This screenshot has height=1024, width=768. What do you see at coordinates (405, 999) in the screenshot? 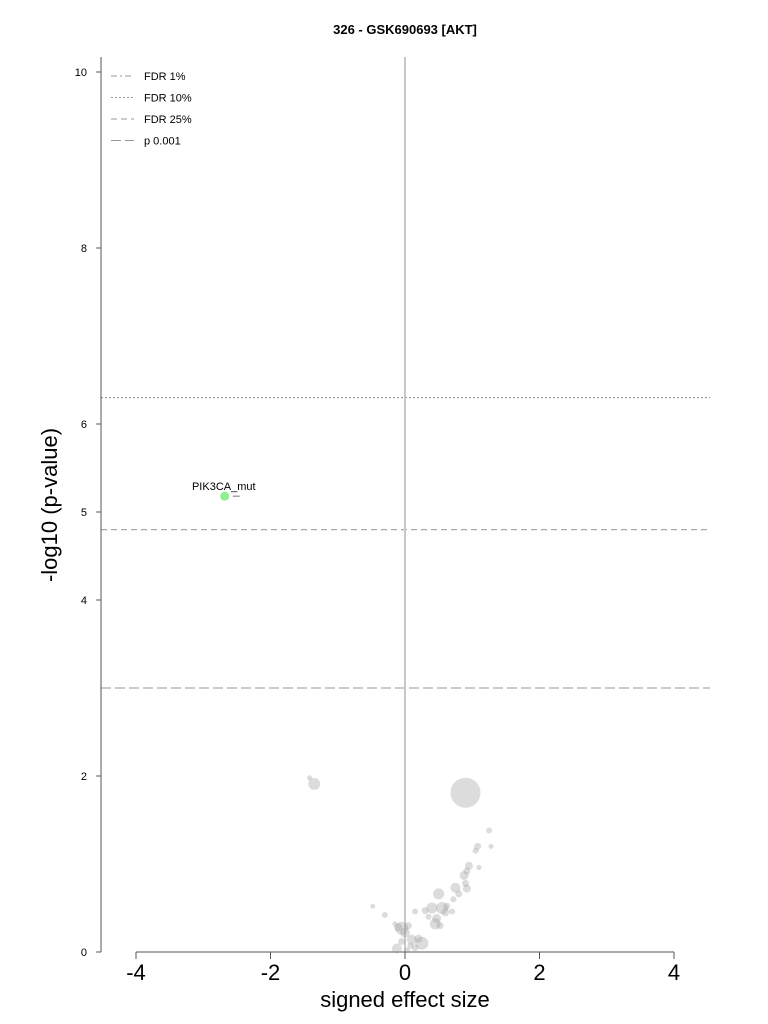
I see `x-axis-label: signed effect size` at bounding box center [405, 999].